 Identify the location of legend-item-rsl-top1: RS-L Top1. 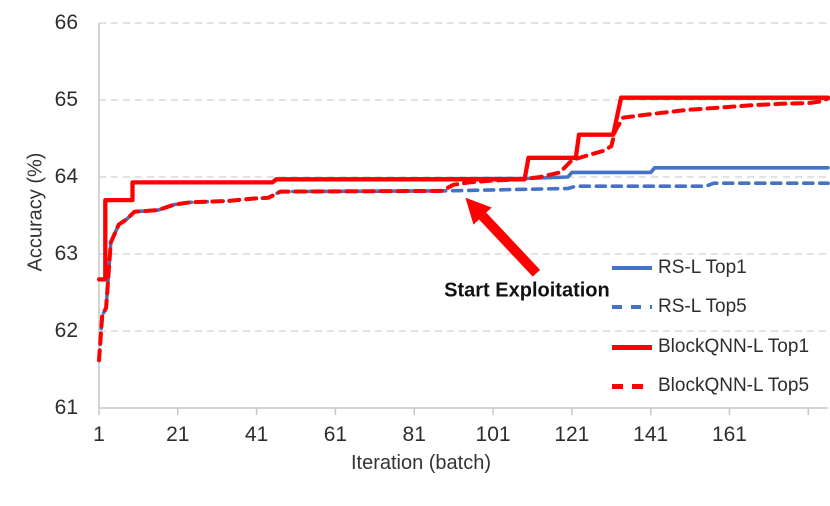
(679, 268).